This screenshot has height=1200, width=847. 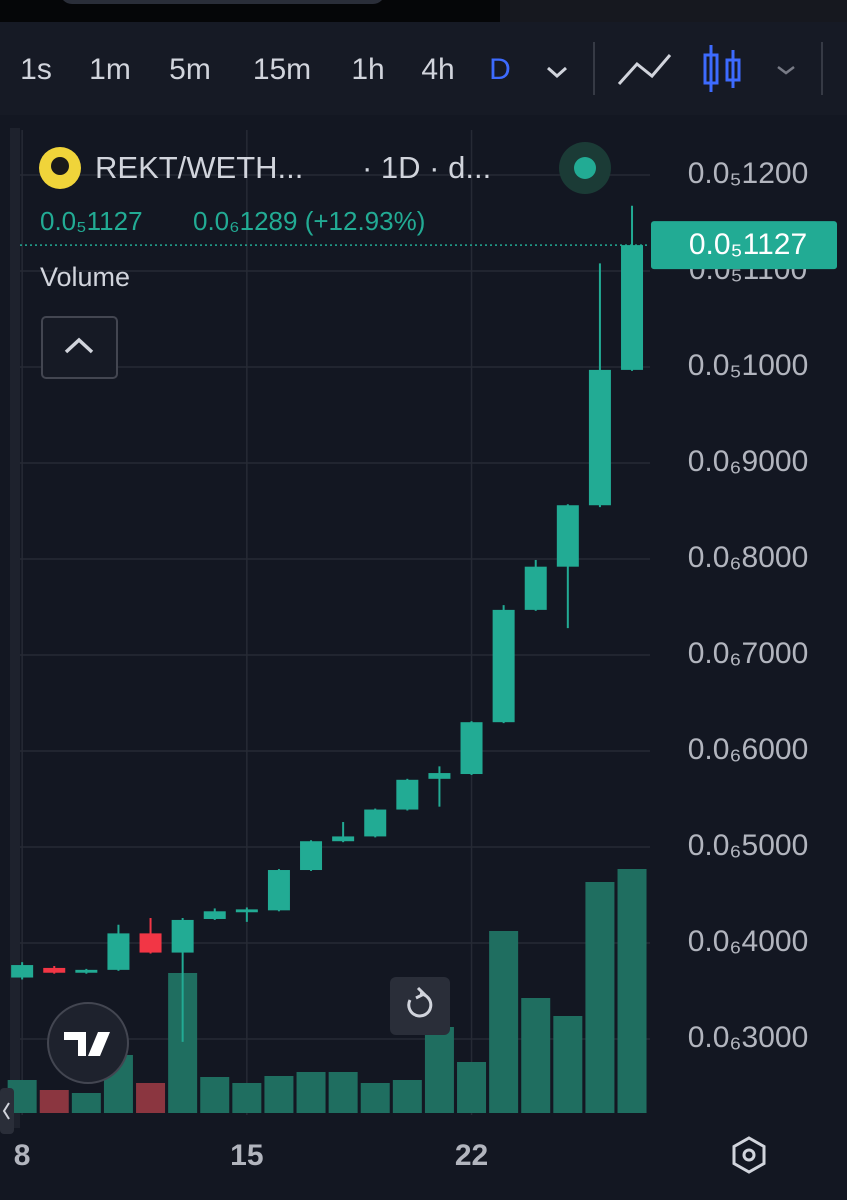 I want to click on candle-chart-icon, so click(x=722, y=68).